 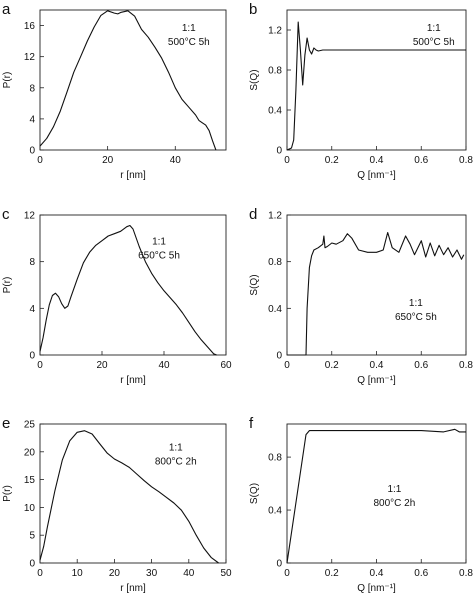 What do you see at coordinates (30, 480) in the screenshot?
I see `y-tick-label: 15` at bounding box center [30, 480].